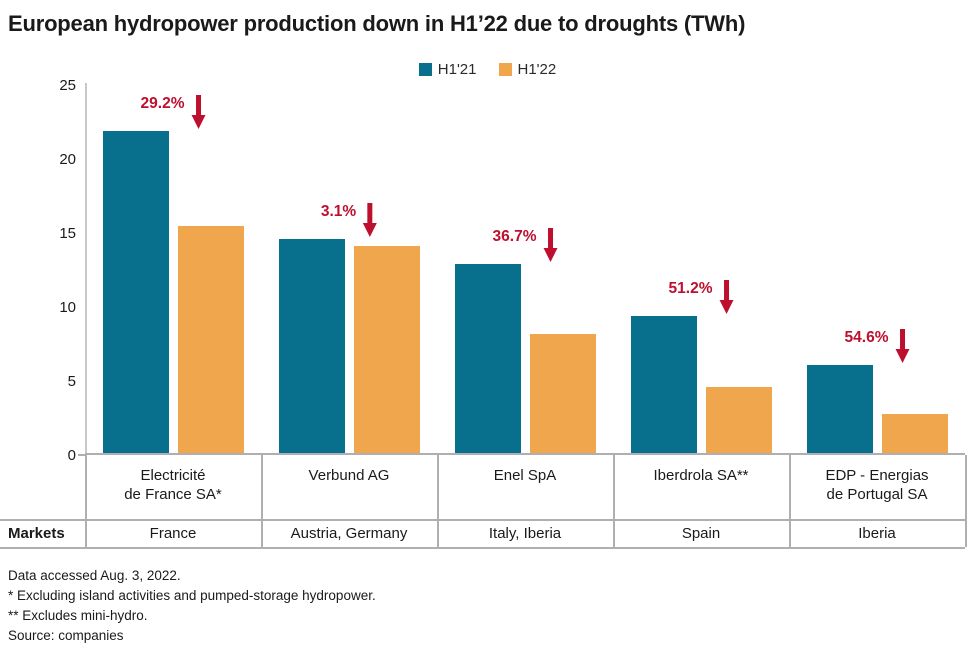 The height and width of the screenshot is (662, 975). Describe the element at coordinates (66, 635) in the screenshot. I see `footnote-source: Source: companies` at that location.